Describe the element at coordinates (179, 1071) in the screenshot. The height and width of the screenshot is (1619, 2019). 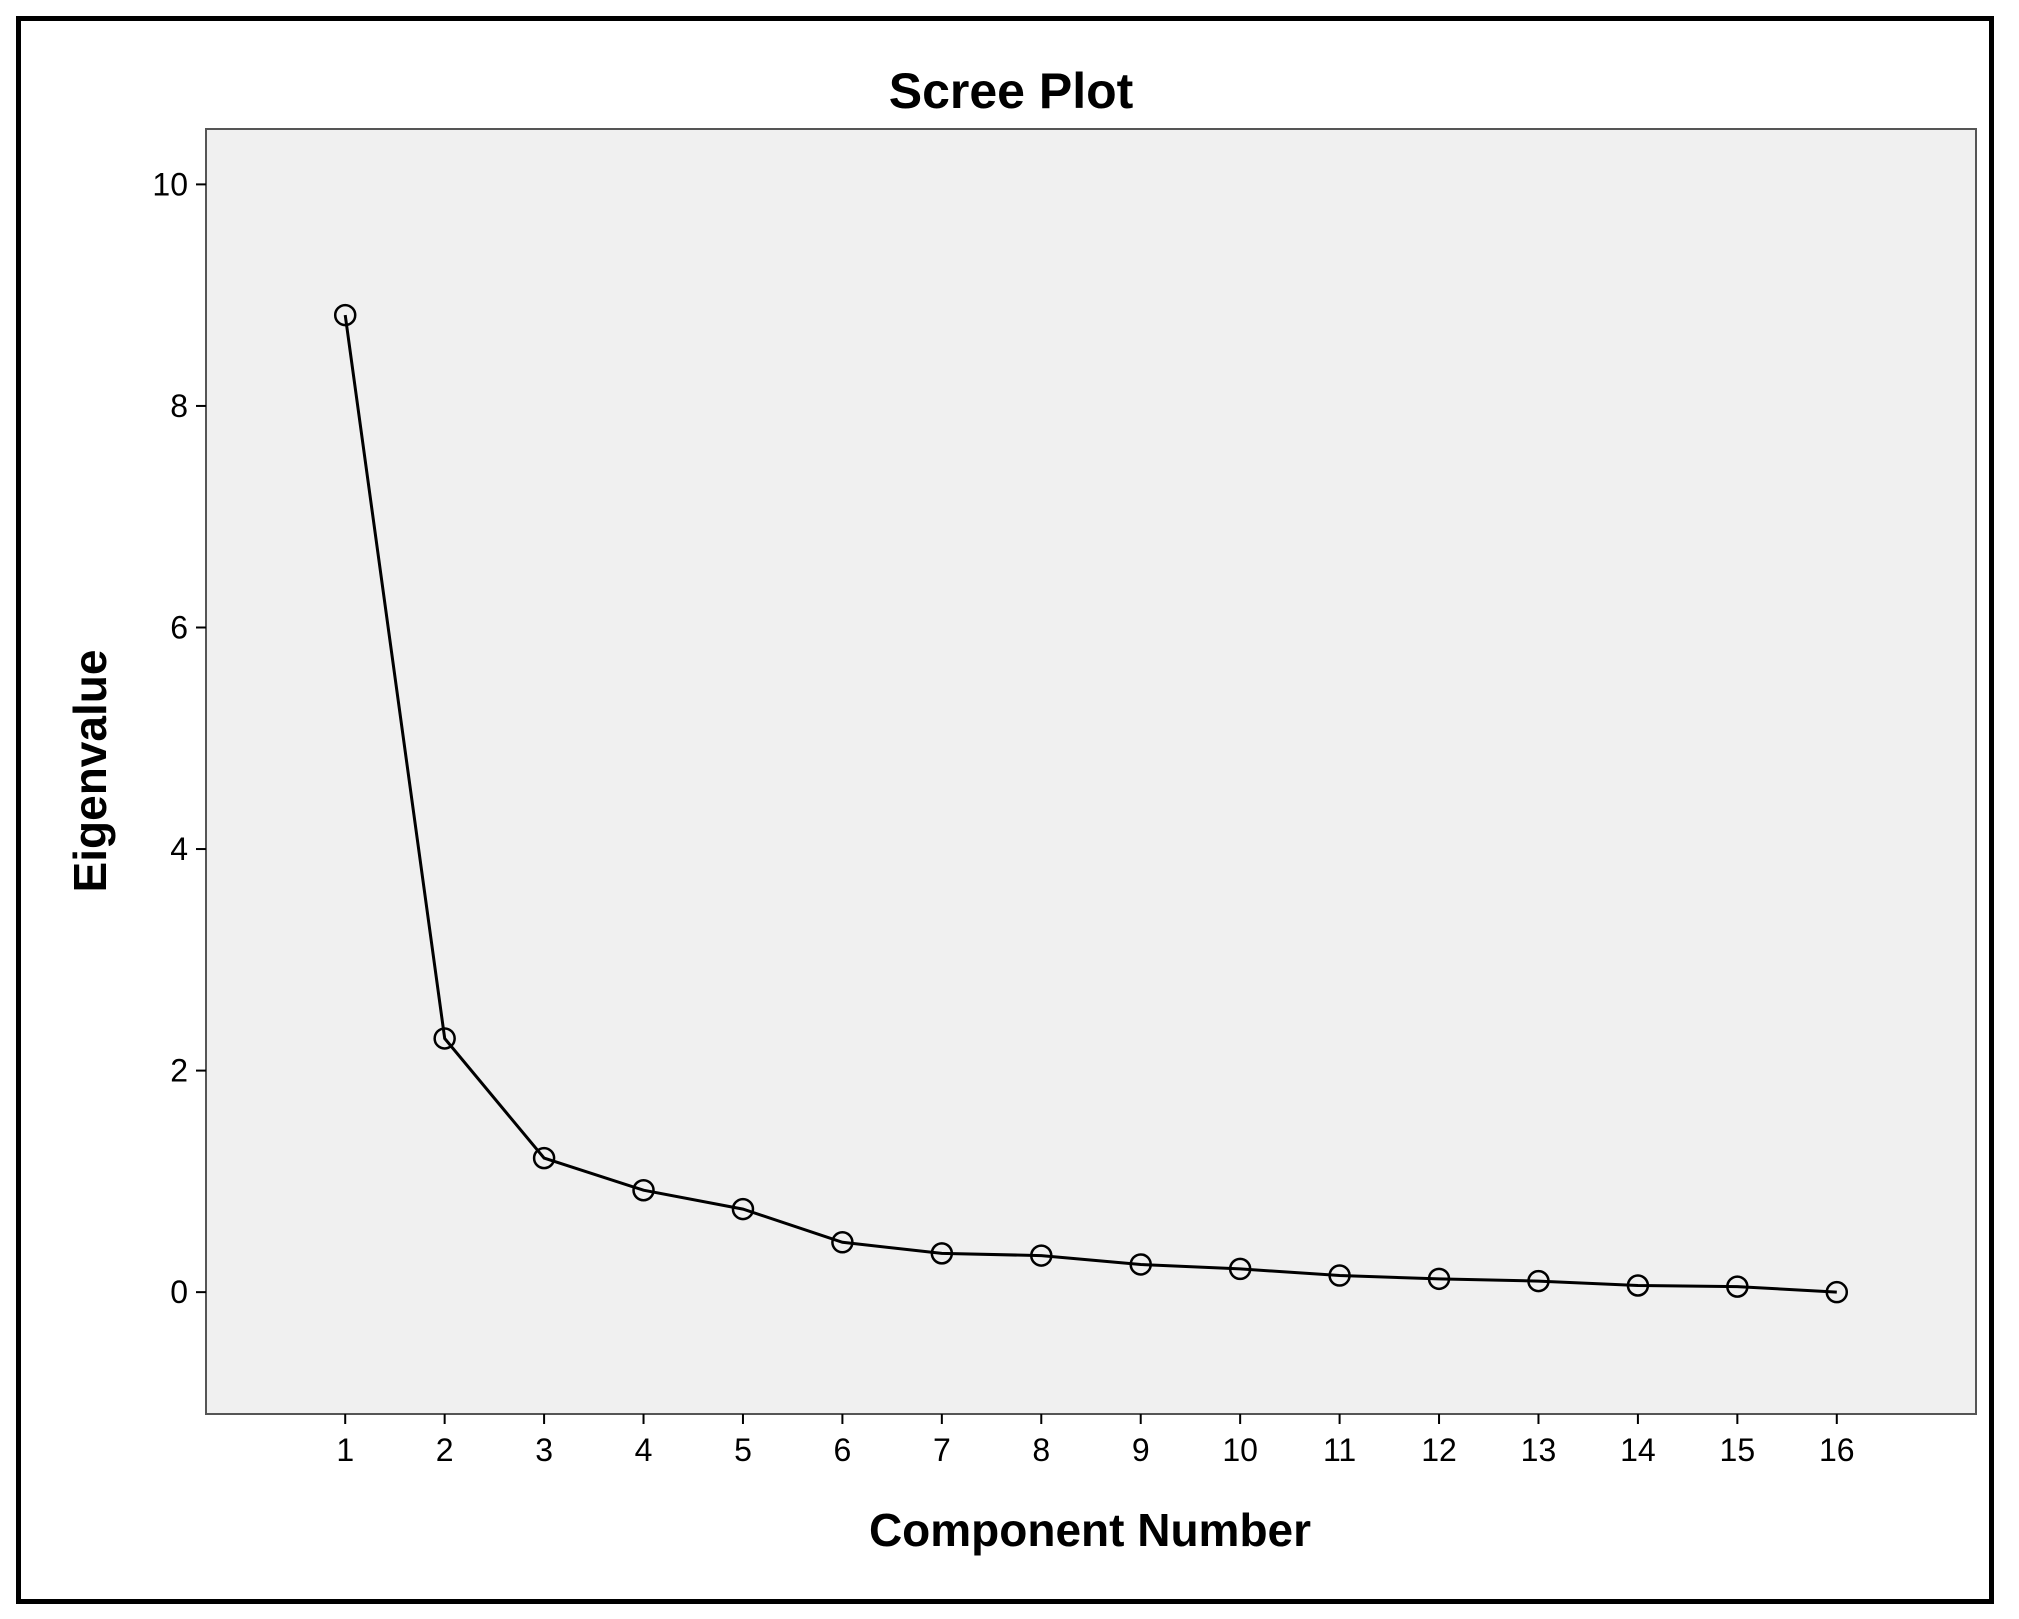
I see `y-tick-label: 2` at that location.